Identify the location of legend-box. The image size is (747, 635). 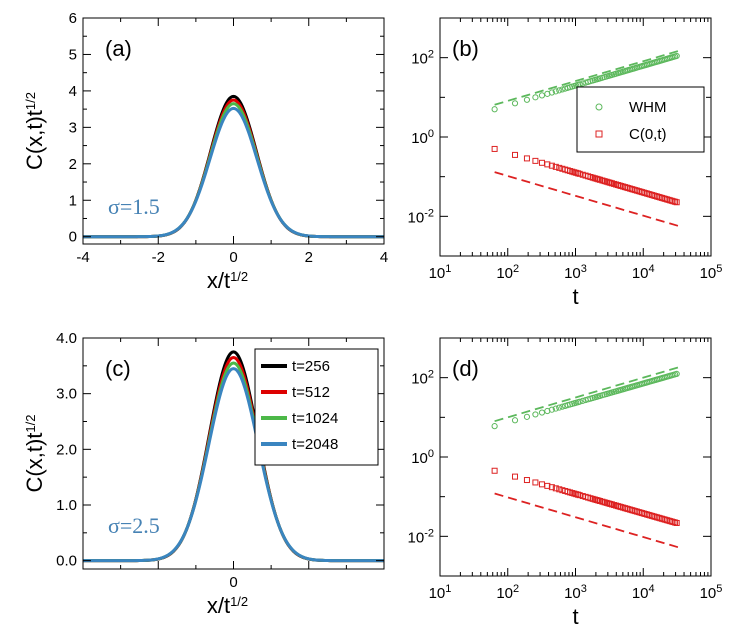
(640, 119).